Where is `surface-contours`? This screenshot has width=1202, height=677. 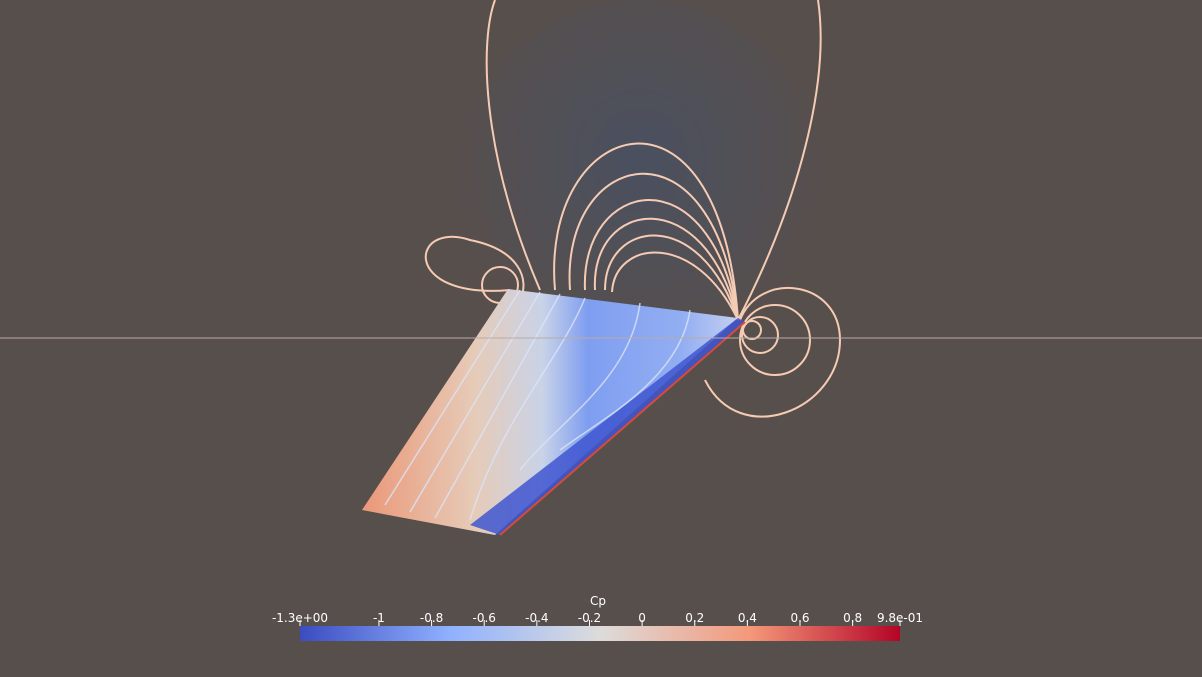
surface-contours is located at coordinates (537, 405).